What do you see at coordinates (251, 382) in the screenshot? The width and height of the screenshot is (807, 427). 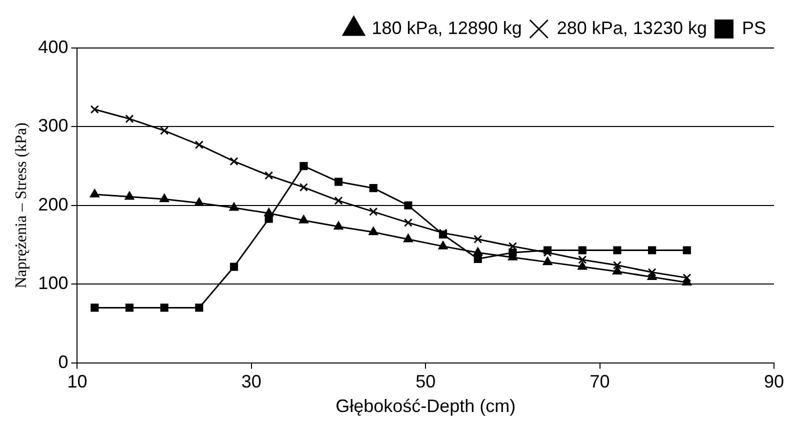 I see `x-tick-label: 30` at bounding box center [251, 382].